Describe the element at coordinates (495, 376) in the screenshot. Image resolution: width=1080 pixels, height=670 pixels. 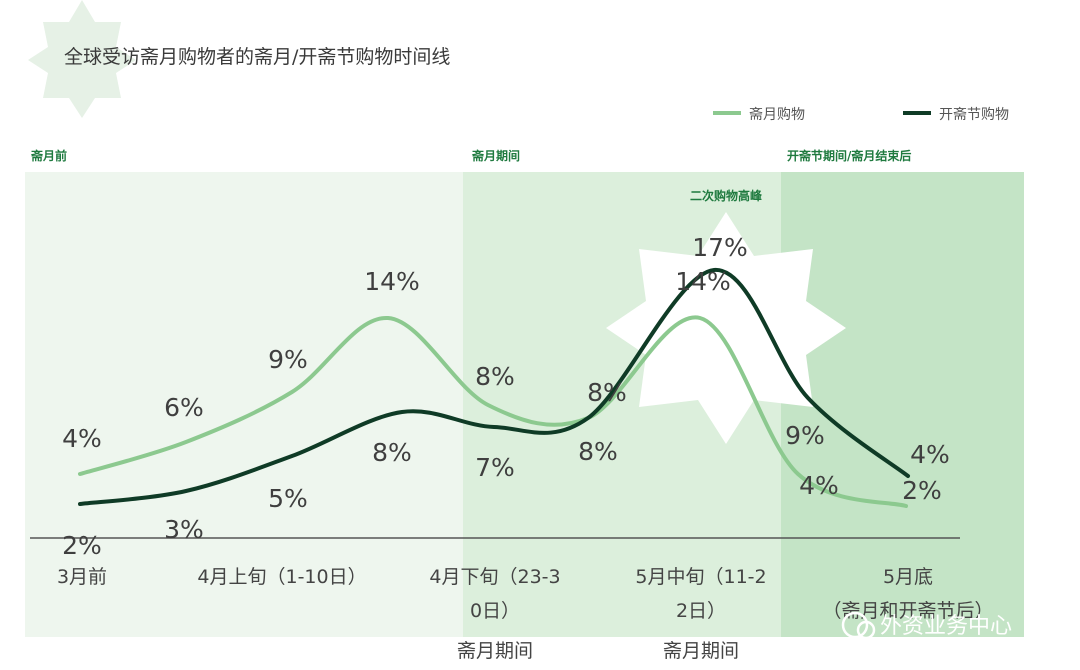
I see `data-label-ramadan-5: 8%` at that location.